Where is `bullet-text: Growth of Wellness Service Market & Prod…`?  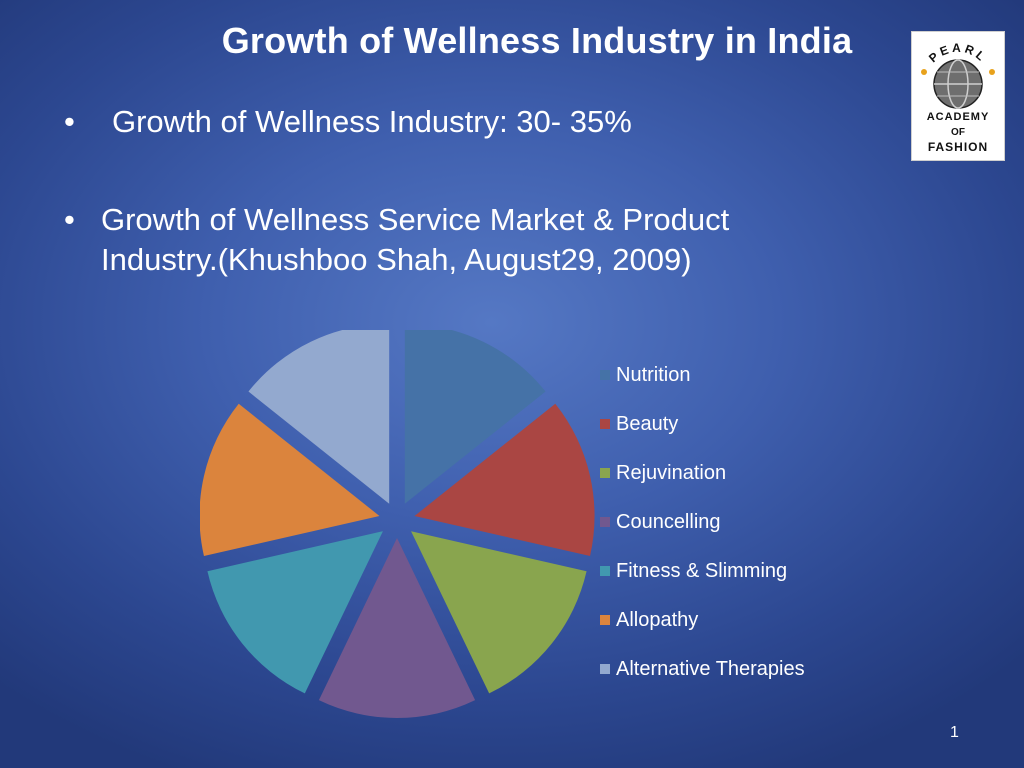
bullet-text: Growth of Wellness Service Market & Prod… is located at coordinates (415, 239).